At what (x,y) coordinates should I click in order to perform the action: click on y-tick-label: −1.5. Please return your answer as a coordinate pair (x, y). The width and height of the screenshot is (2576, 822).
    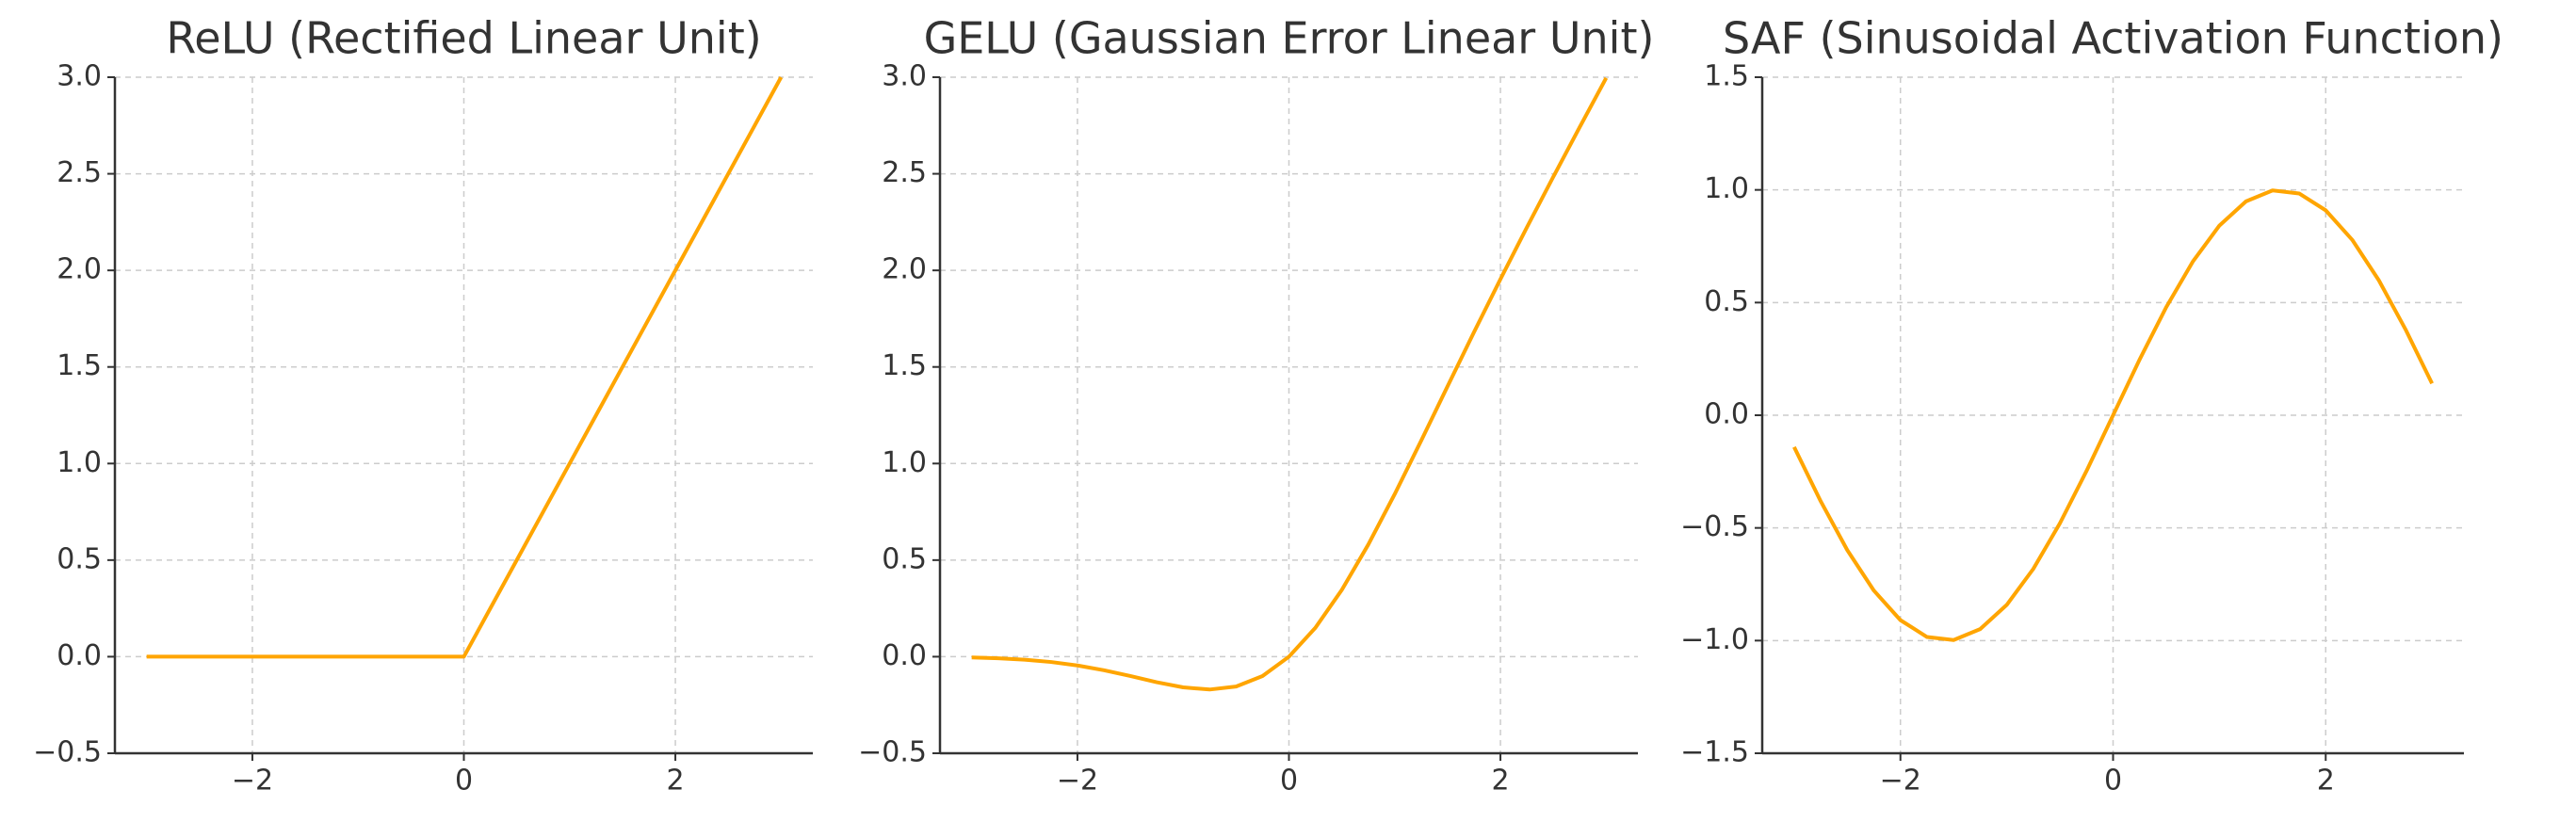
    Looking at the image, I should click on (1714, 752).